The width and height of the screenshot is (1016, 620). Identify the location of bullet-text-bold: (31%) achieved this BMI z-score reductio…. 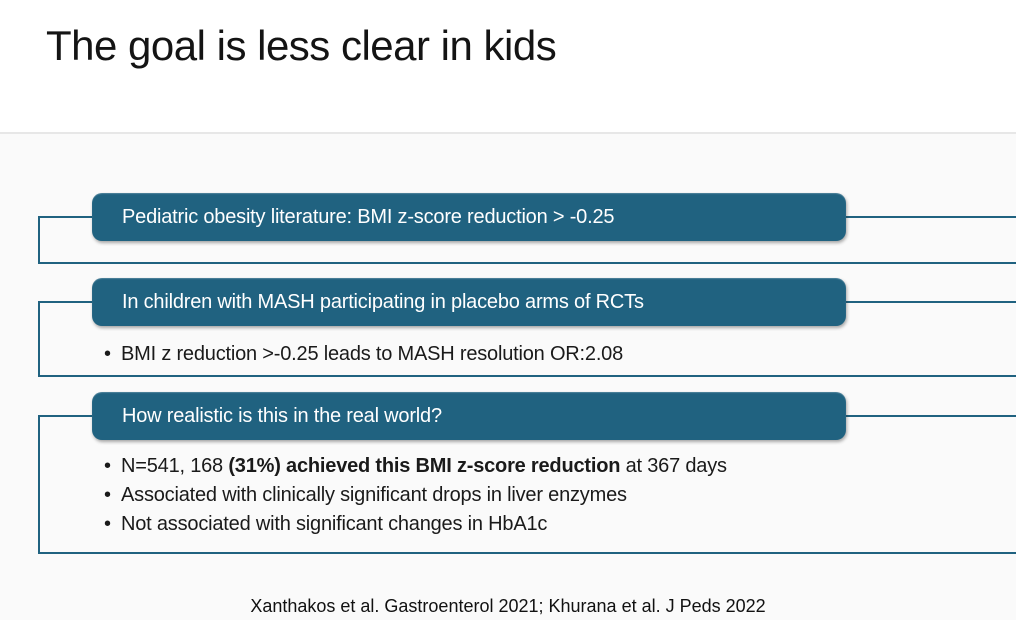
(424, 466).